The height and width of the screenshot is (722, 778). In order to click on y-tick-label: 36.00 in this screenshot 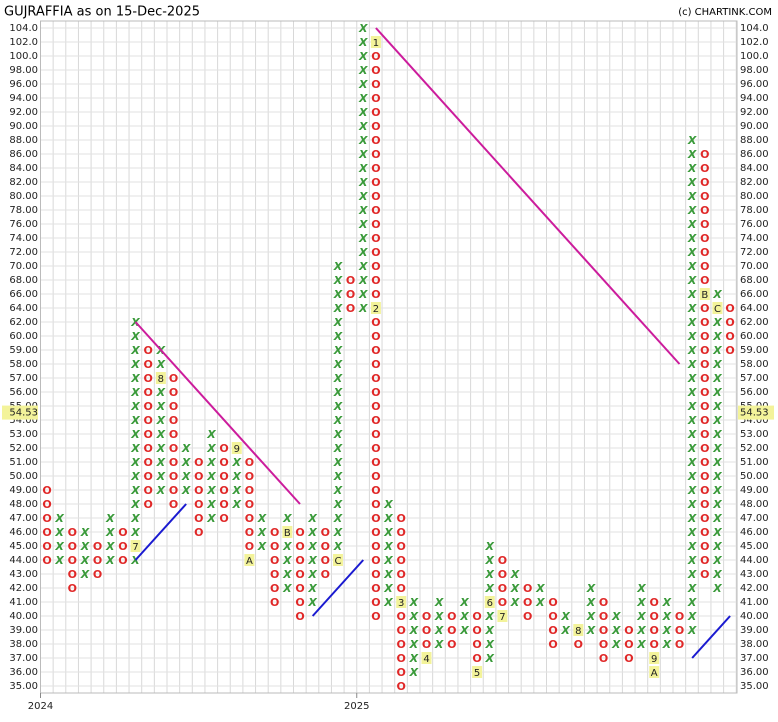, I will do `click(23, 672)`.